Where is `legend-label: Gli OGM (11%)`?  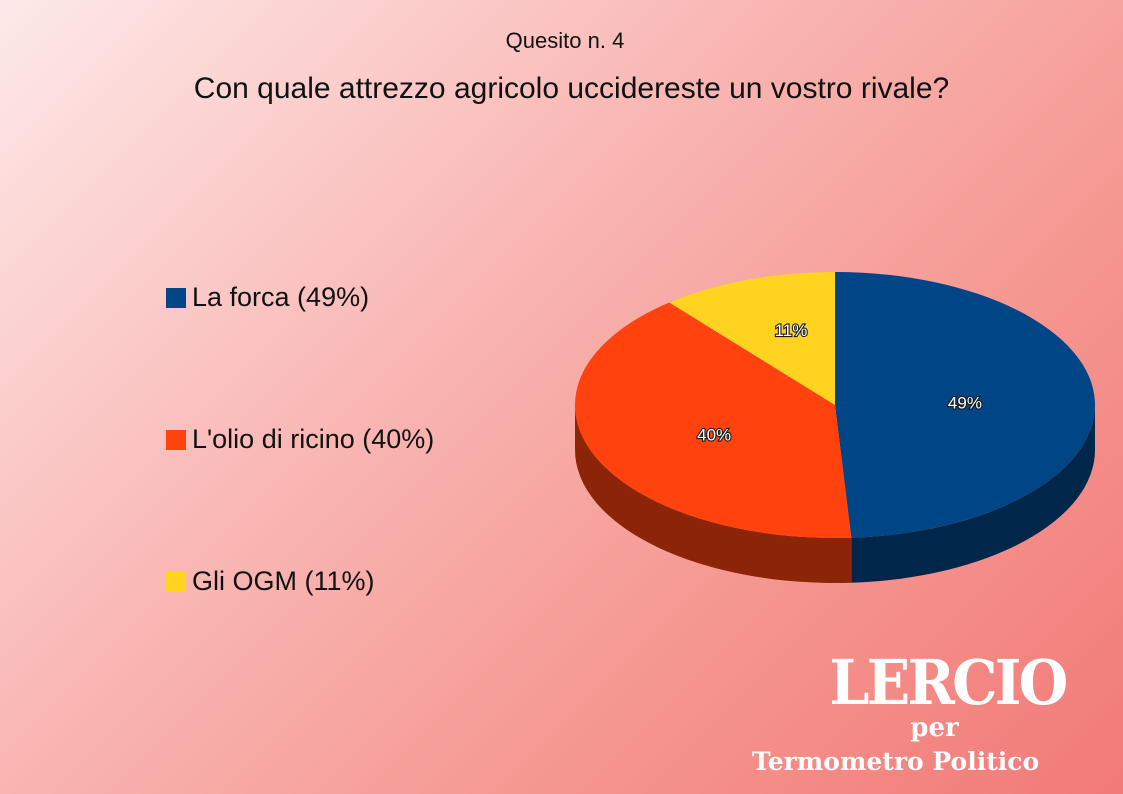 legend-label: Gli OGM (11%) is located at coordinates (283, 581).